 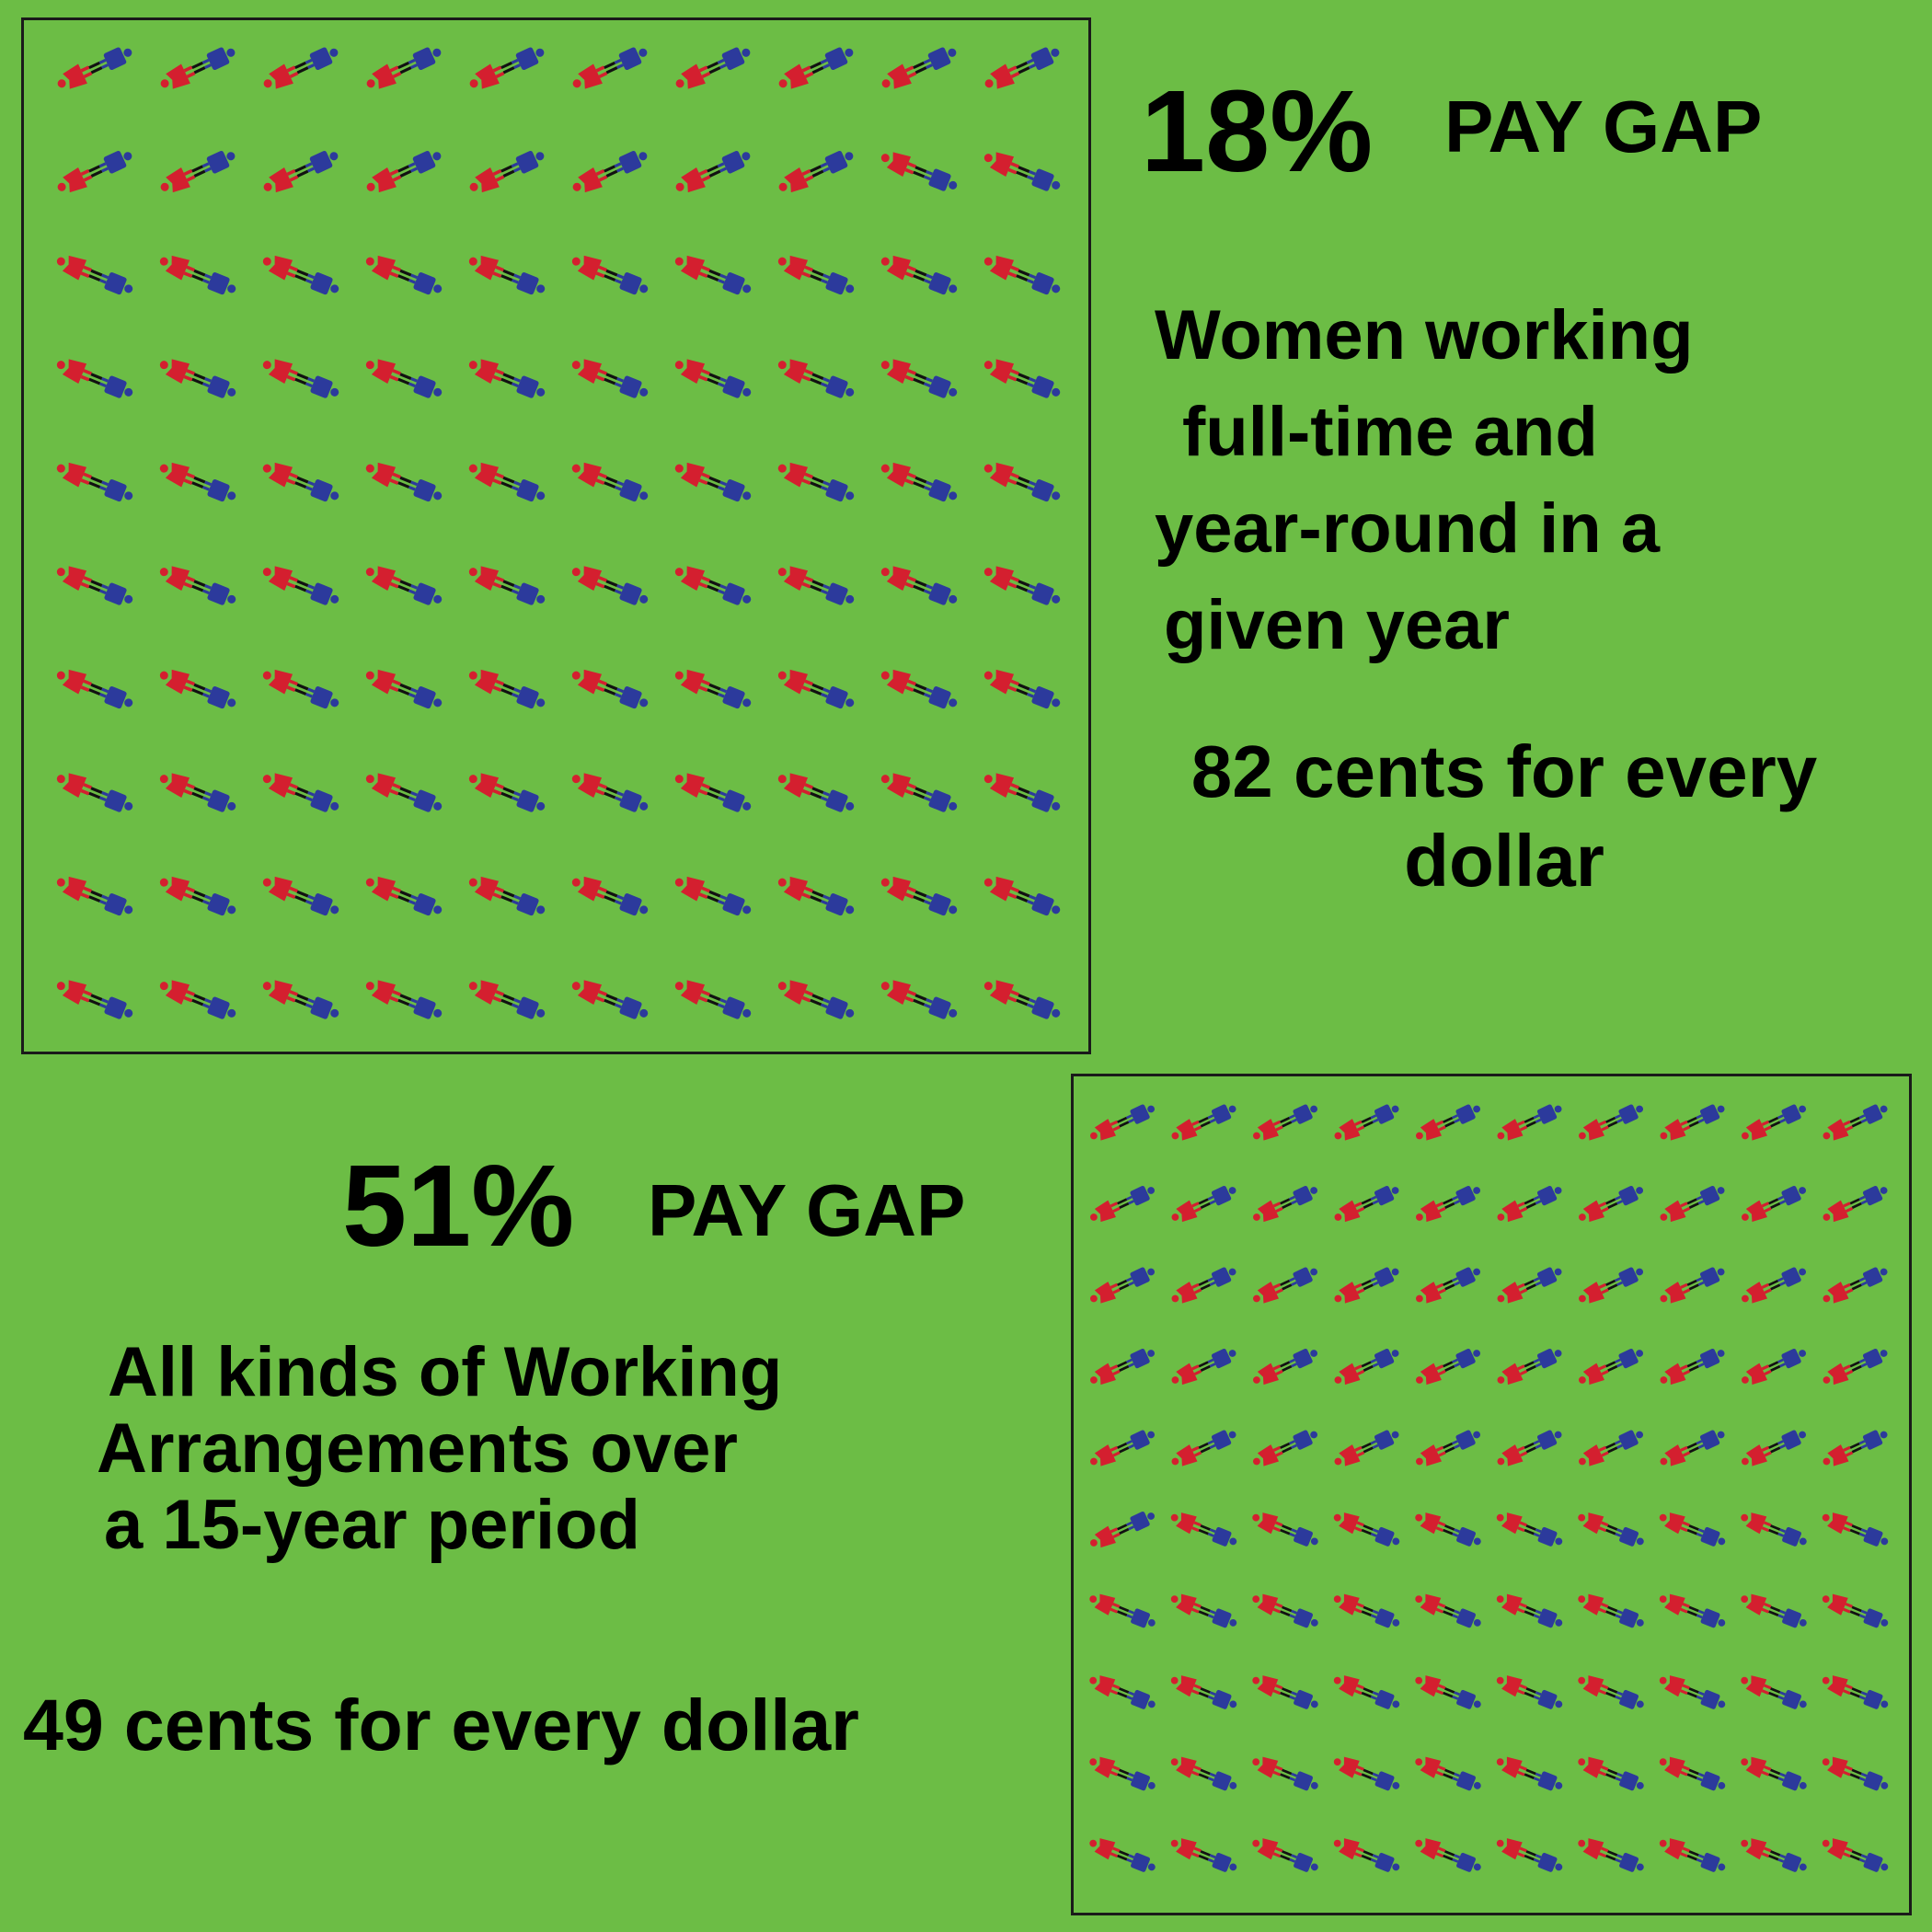 I want to click on description-line: a 15-year period, so click(x=372, y=1525).